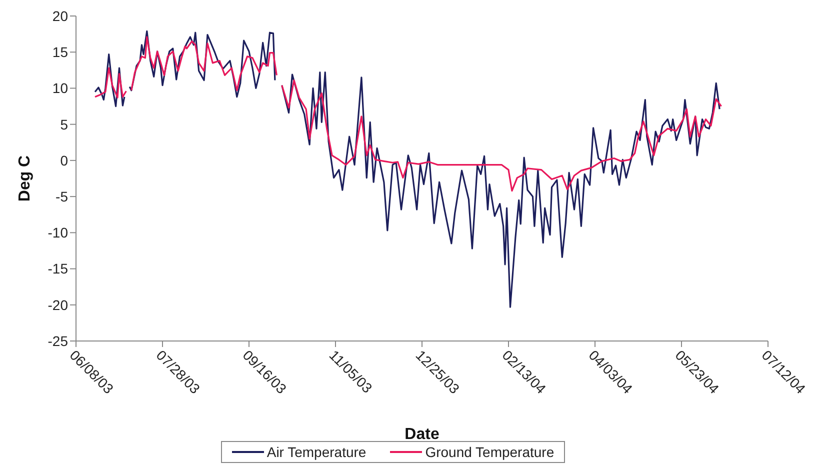 The height and width of the screenshot is (465, 818). What do you see at coordinates (60, 16) in the screenshot?
I see `y-tick-label: 20` at bounding box center [60, 16].